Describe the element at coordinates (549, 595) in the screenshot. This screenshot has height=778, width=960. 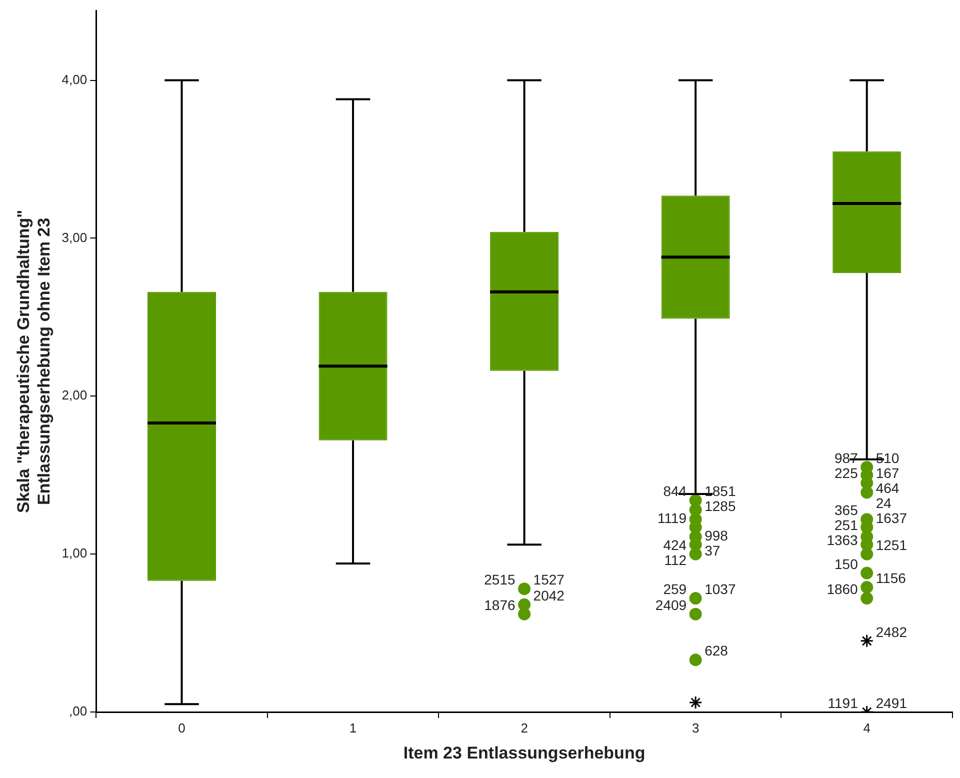
I see `annotation: 2042` at that location.